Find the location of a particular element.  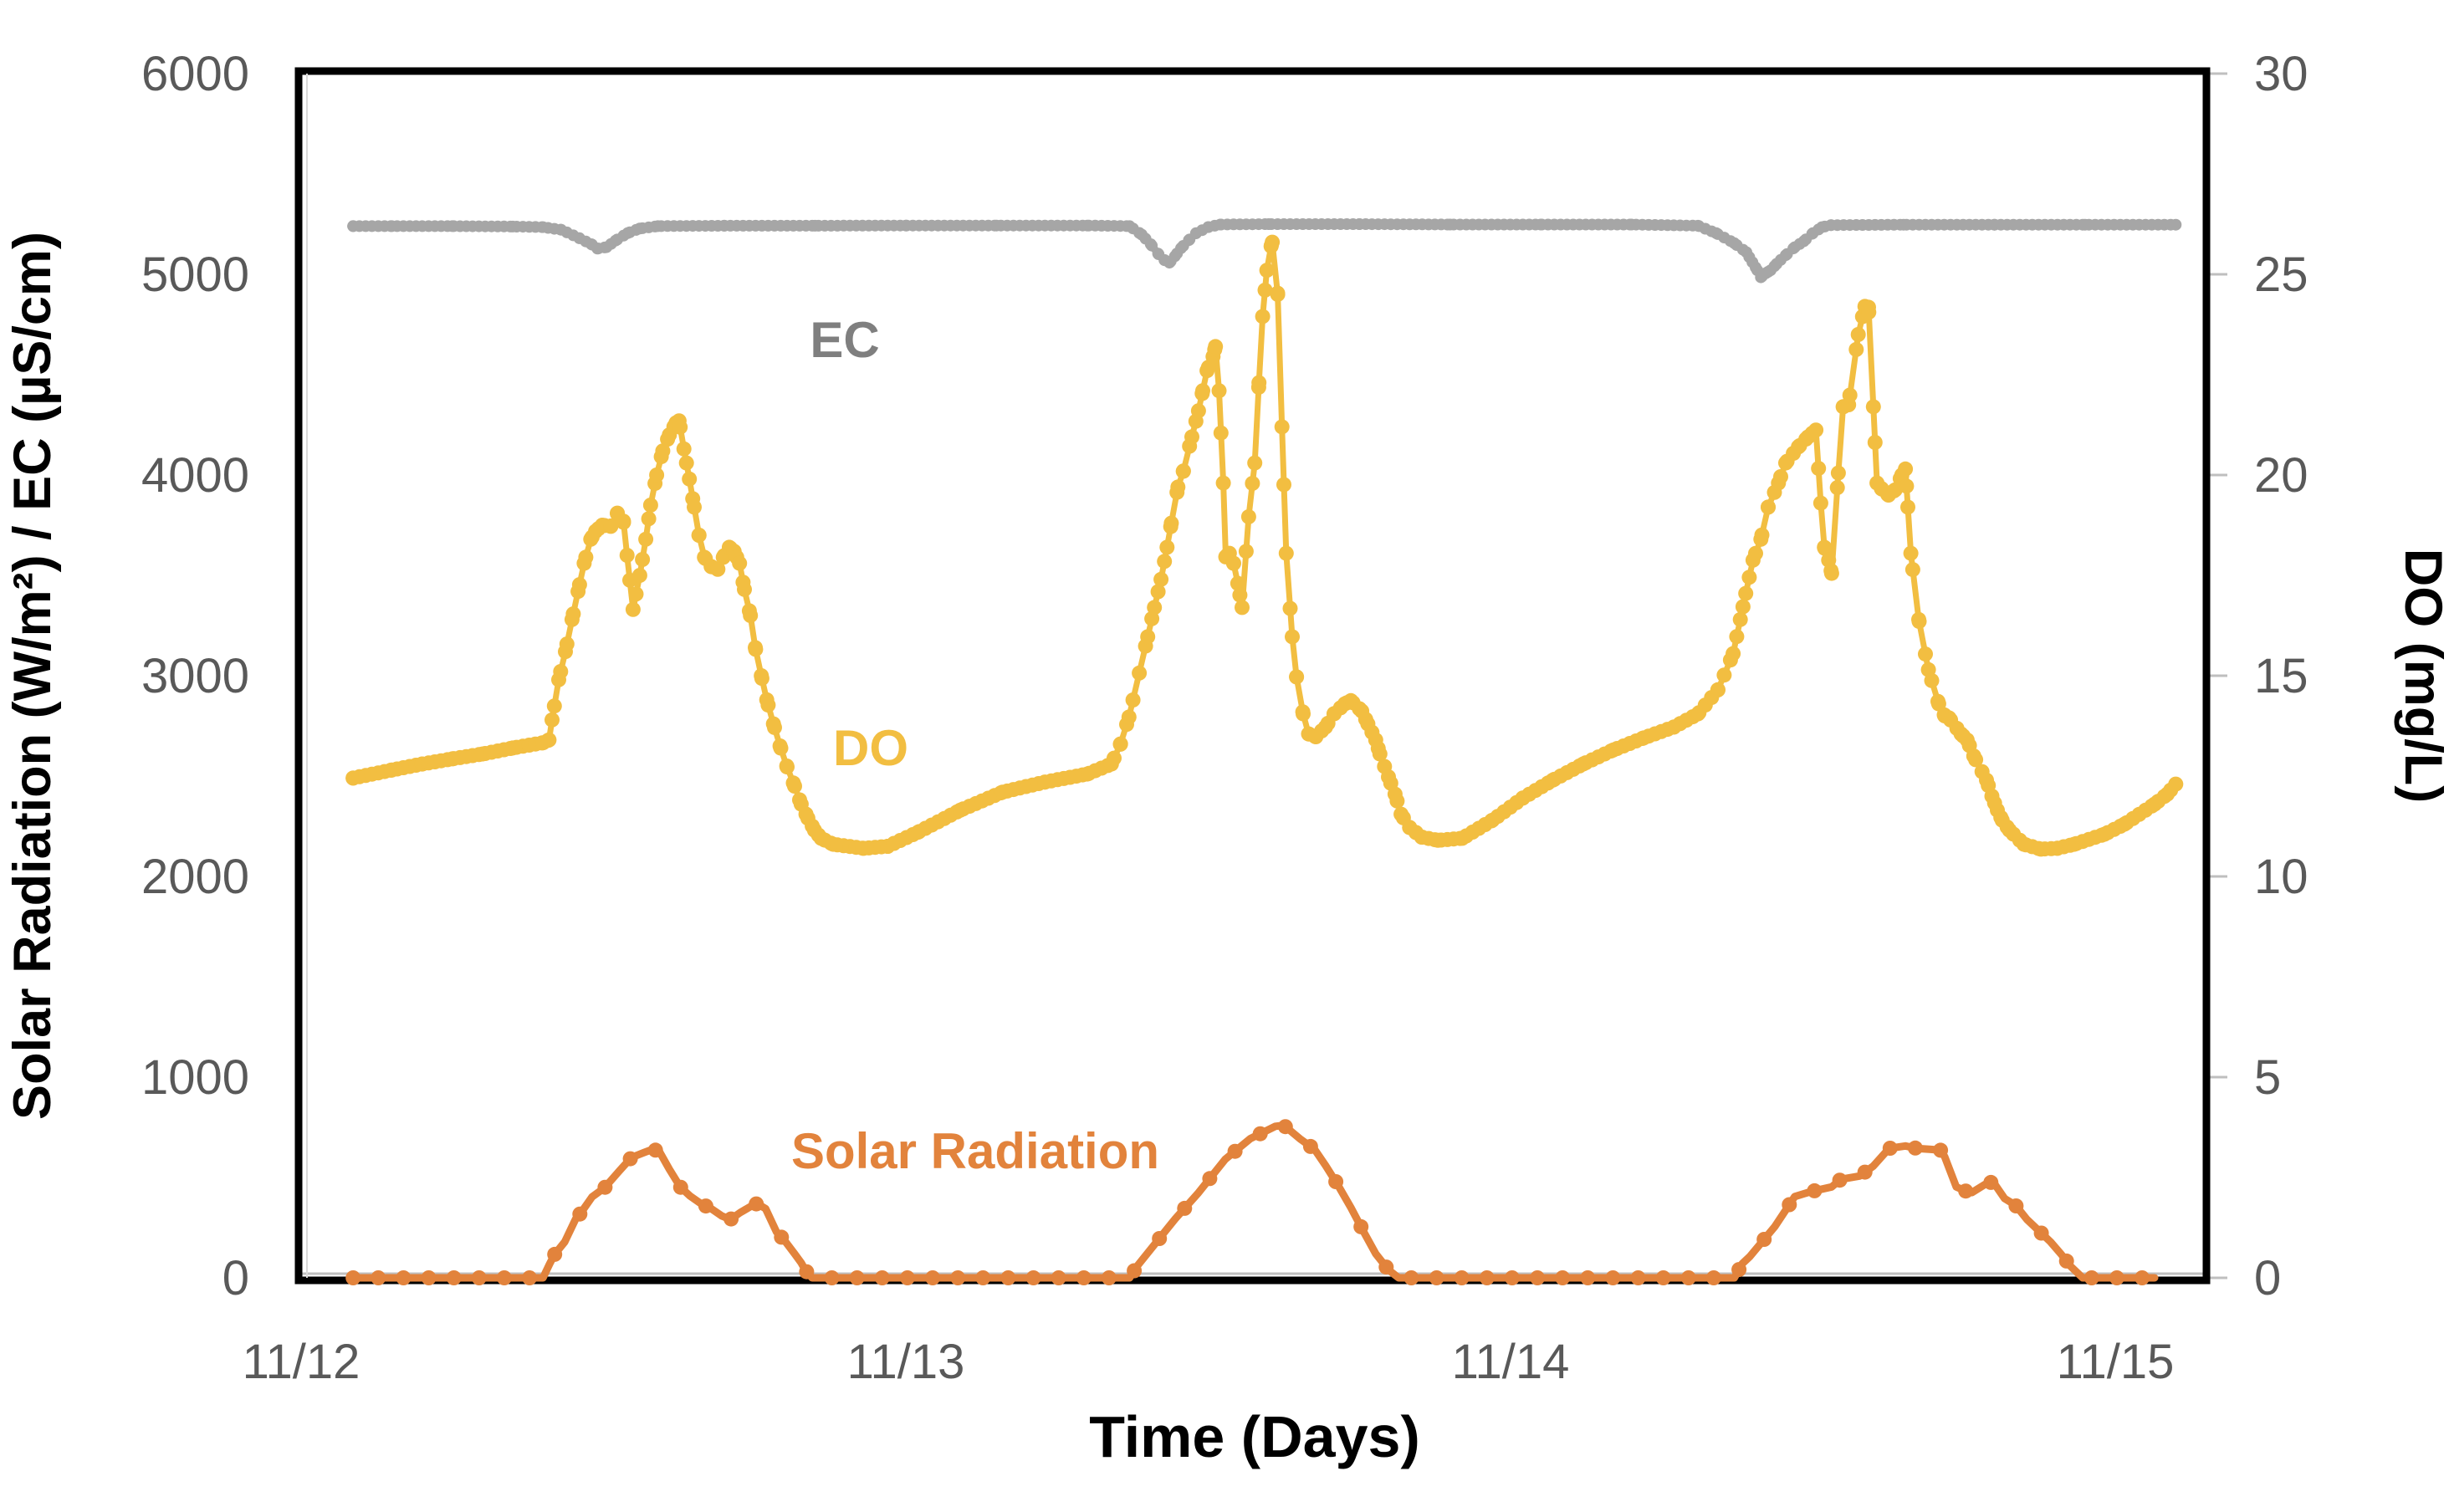

ec-series is located at coordinates (1264, 251).